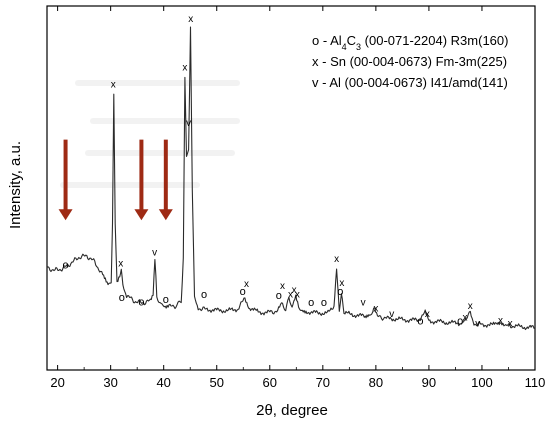 Image resolution: width=550 pixels, height=423 pixels. Describe the element at coordinates (292, 410) in the screenshot. I see `x-axis-label: 2θ, degree` at that location.